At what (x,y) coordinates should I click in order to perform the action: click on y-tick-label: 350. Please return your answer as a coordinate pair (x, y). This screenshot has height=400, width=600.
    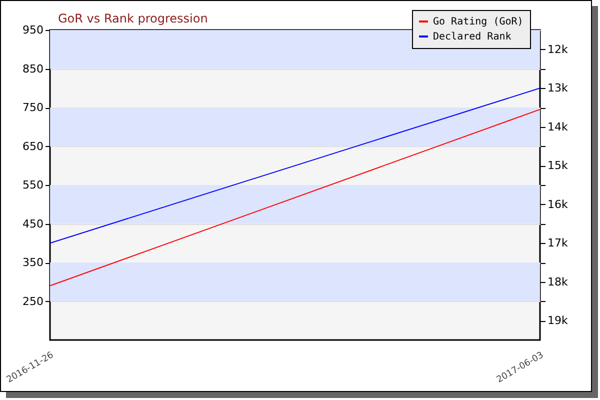
    Looking at the image, I should click on (33, 262).